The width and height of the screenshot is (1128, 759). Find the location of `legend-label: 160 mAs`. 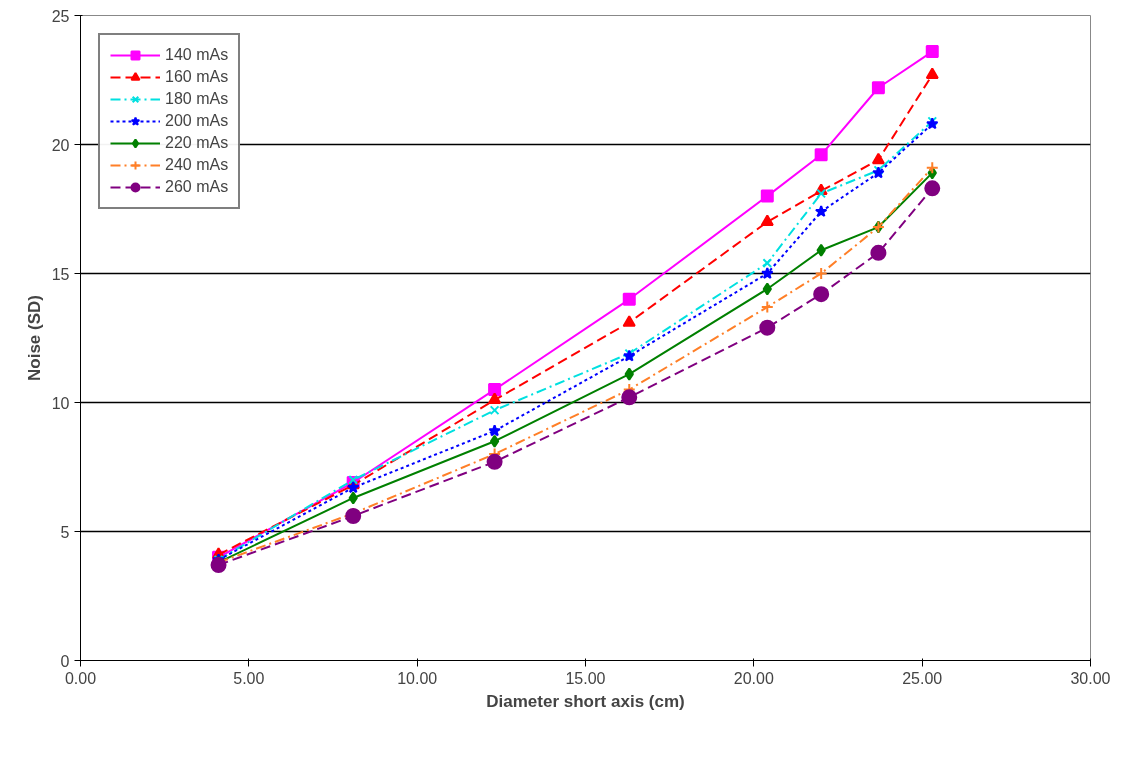

legend-label: 160 mAs is located at coordinates (197, 77).